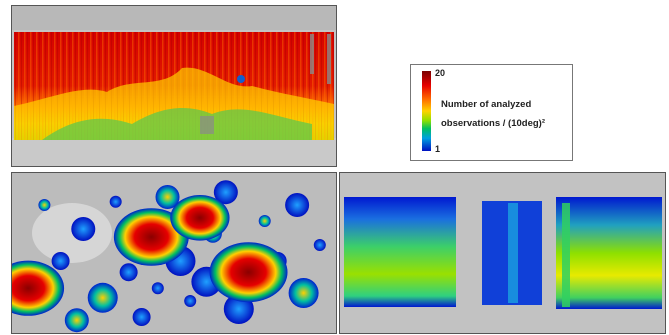 The height and width of the screenshot is (335, 669). What do you see at coordinates (469, 227) in the screenshot?
I see `coverage-gap` at bounding box center [469, 227].